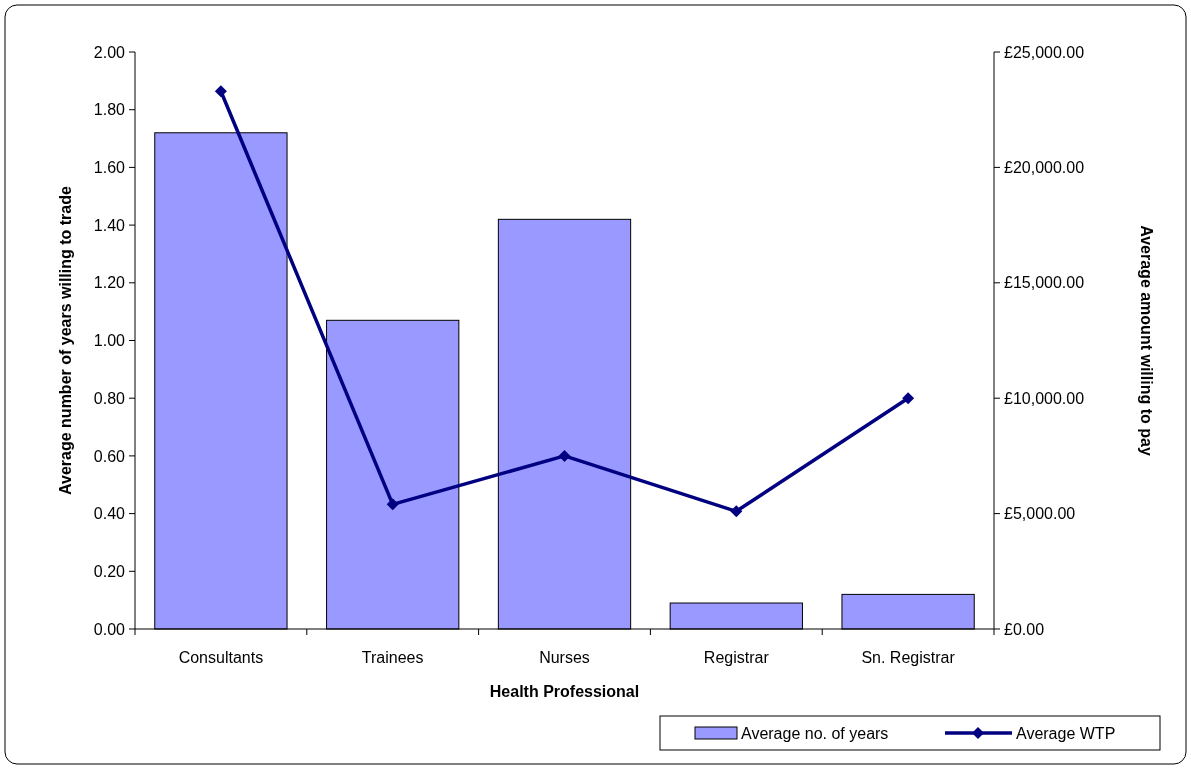 The width and height of the screenshot is (1191, 769). What do you see at coordinates (1146, 340) in the screenshot?
I see `y2-axis-title: Average amount willing to pay` at bounding box center [1146, 340].